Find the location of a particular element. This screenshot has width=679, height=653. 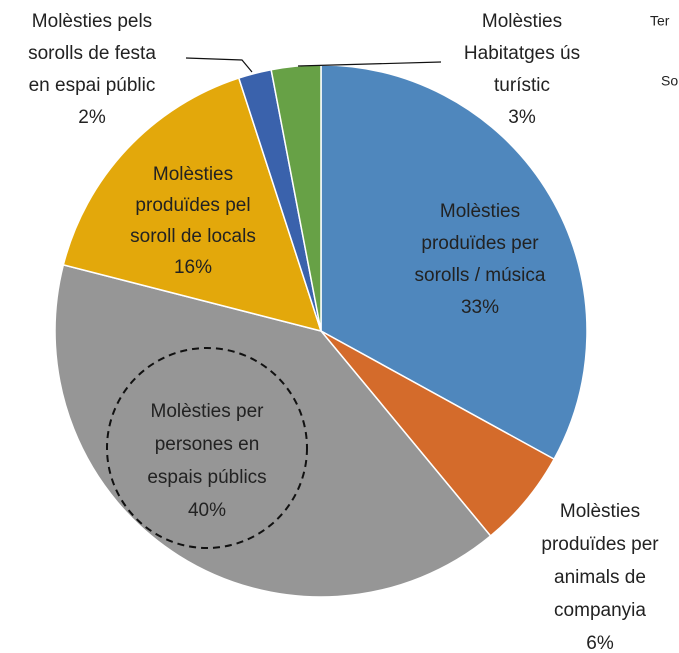

slice-label: persones en is located at coordinates (207, 444).